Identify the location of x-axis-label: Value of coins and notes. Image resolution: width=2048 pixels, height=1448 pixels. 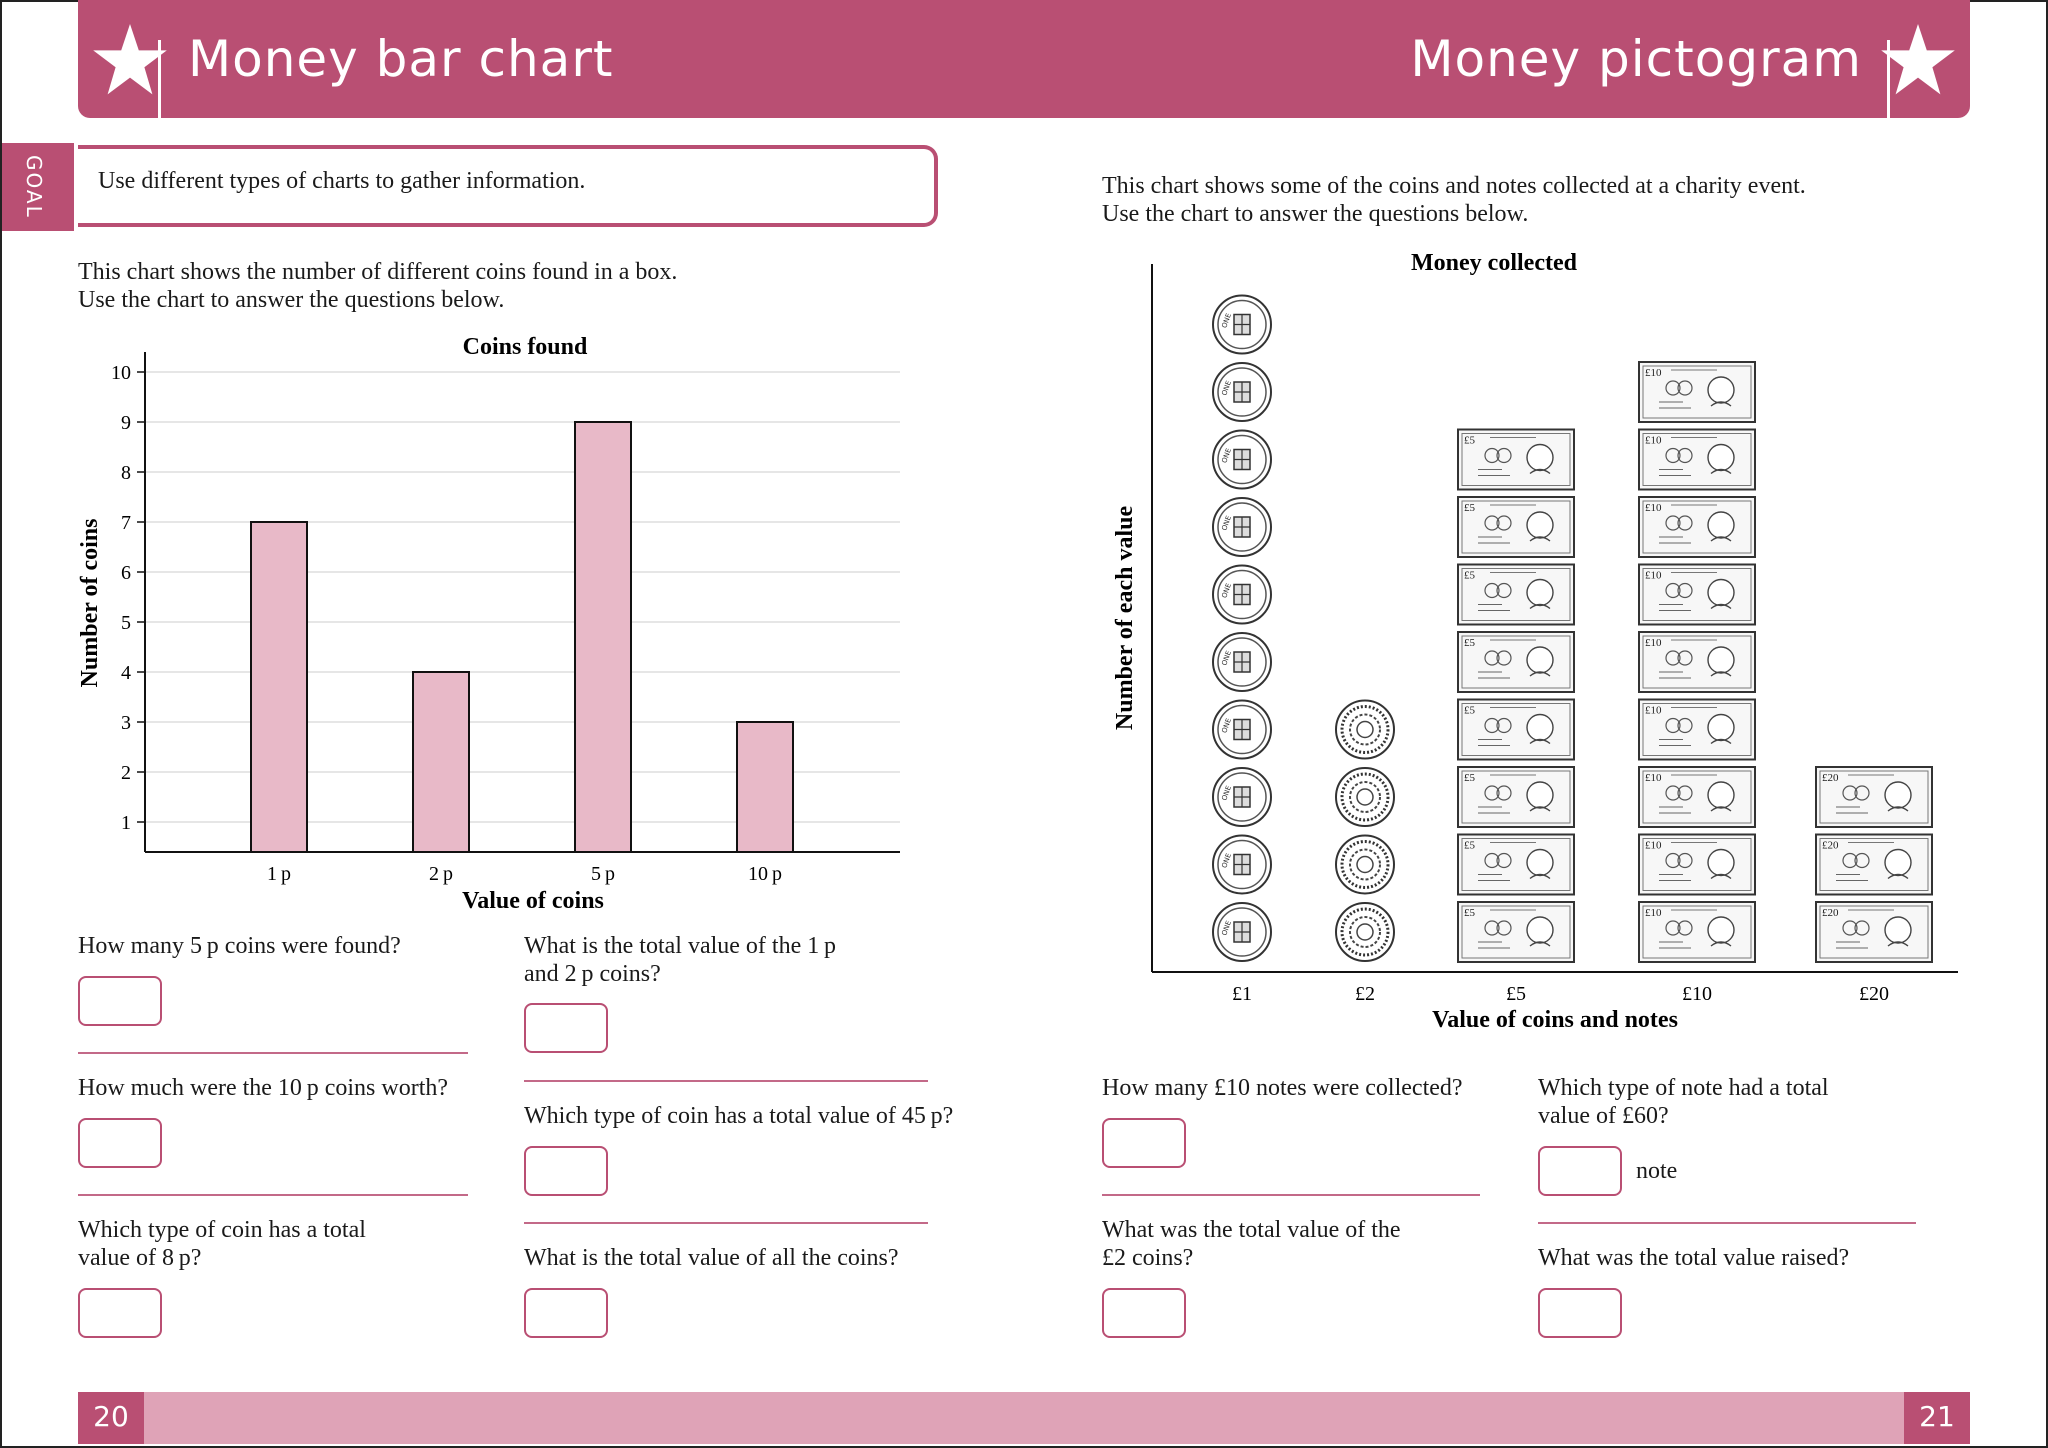
(1555, 1020).